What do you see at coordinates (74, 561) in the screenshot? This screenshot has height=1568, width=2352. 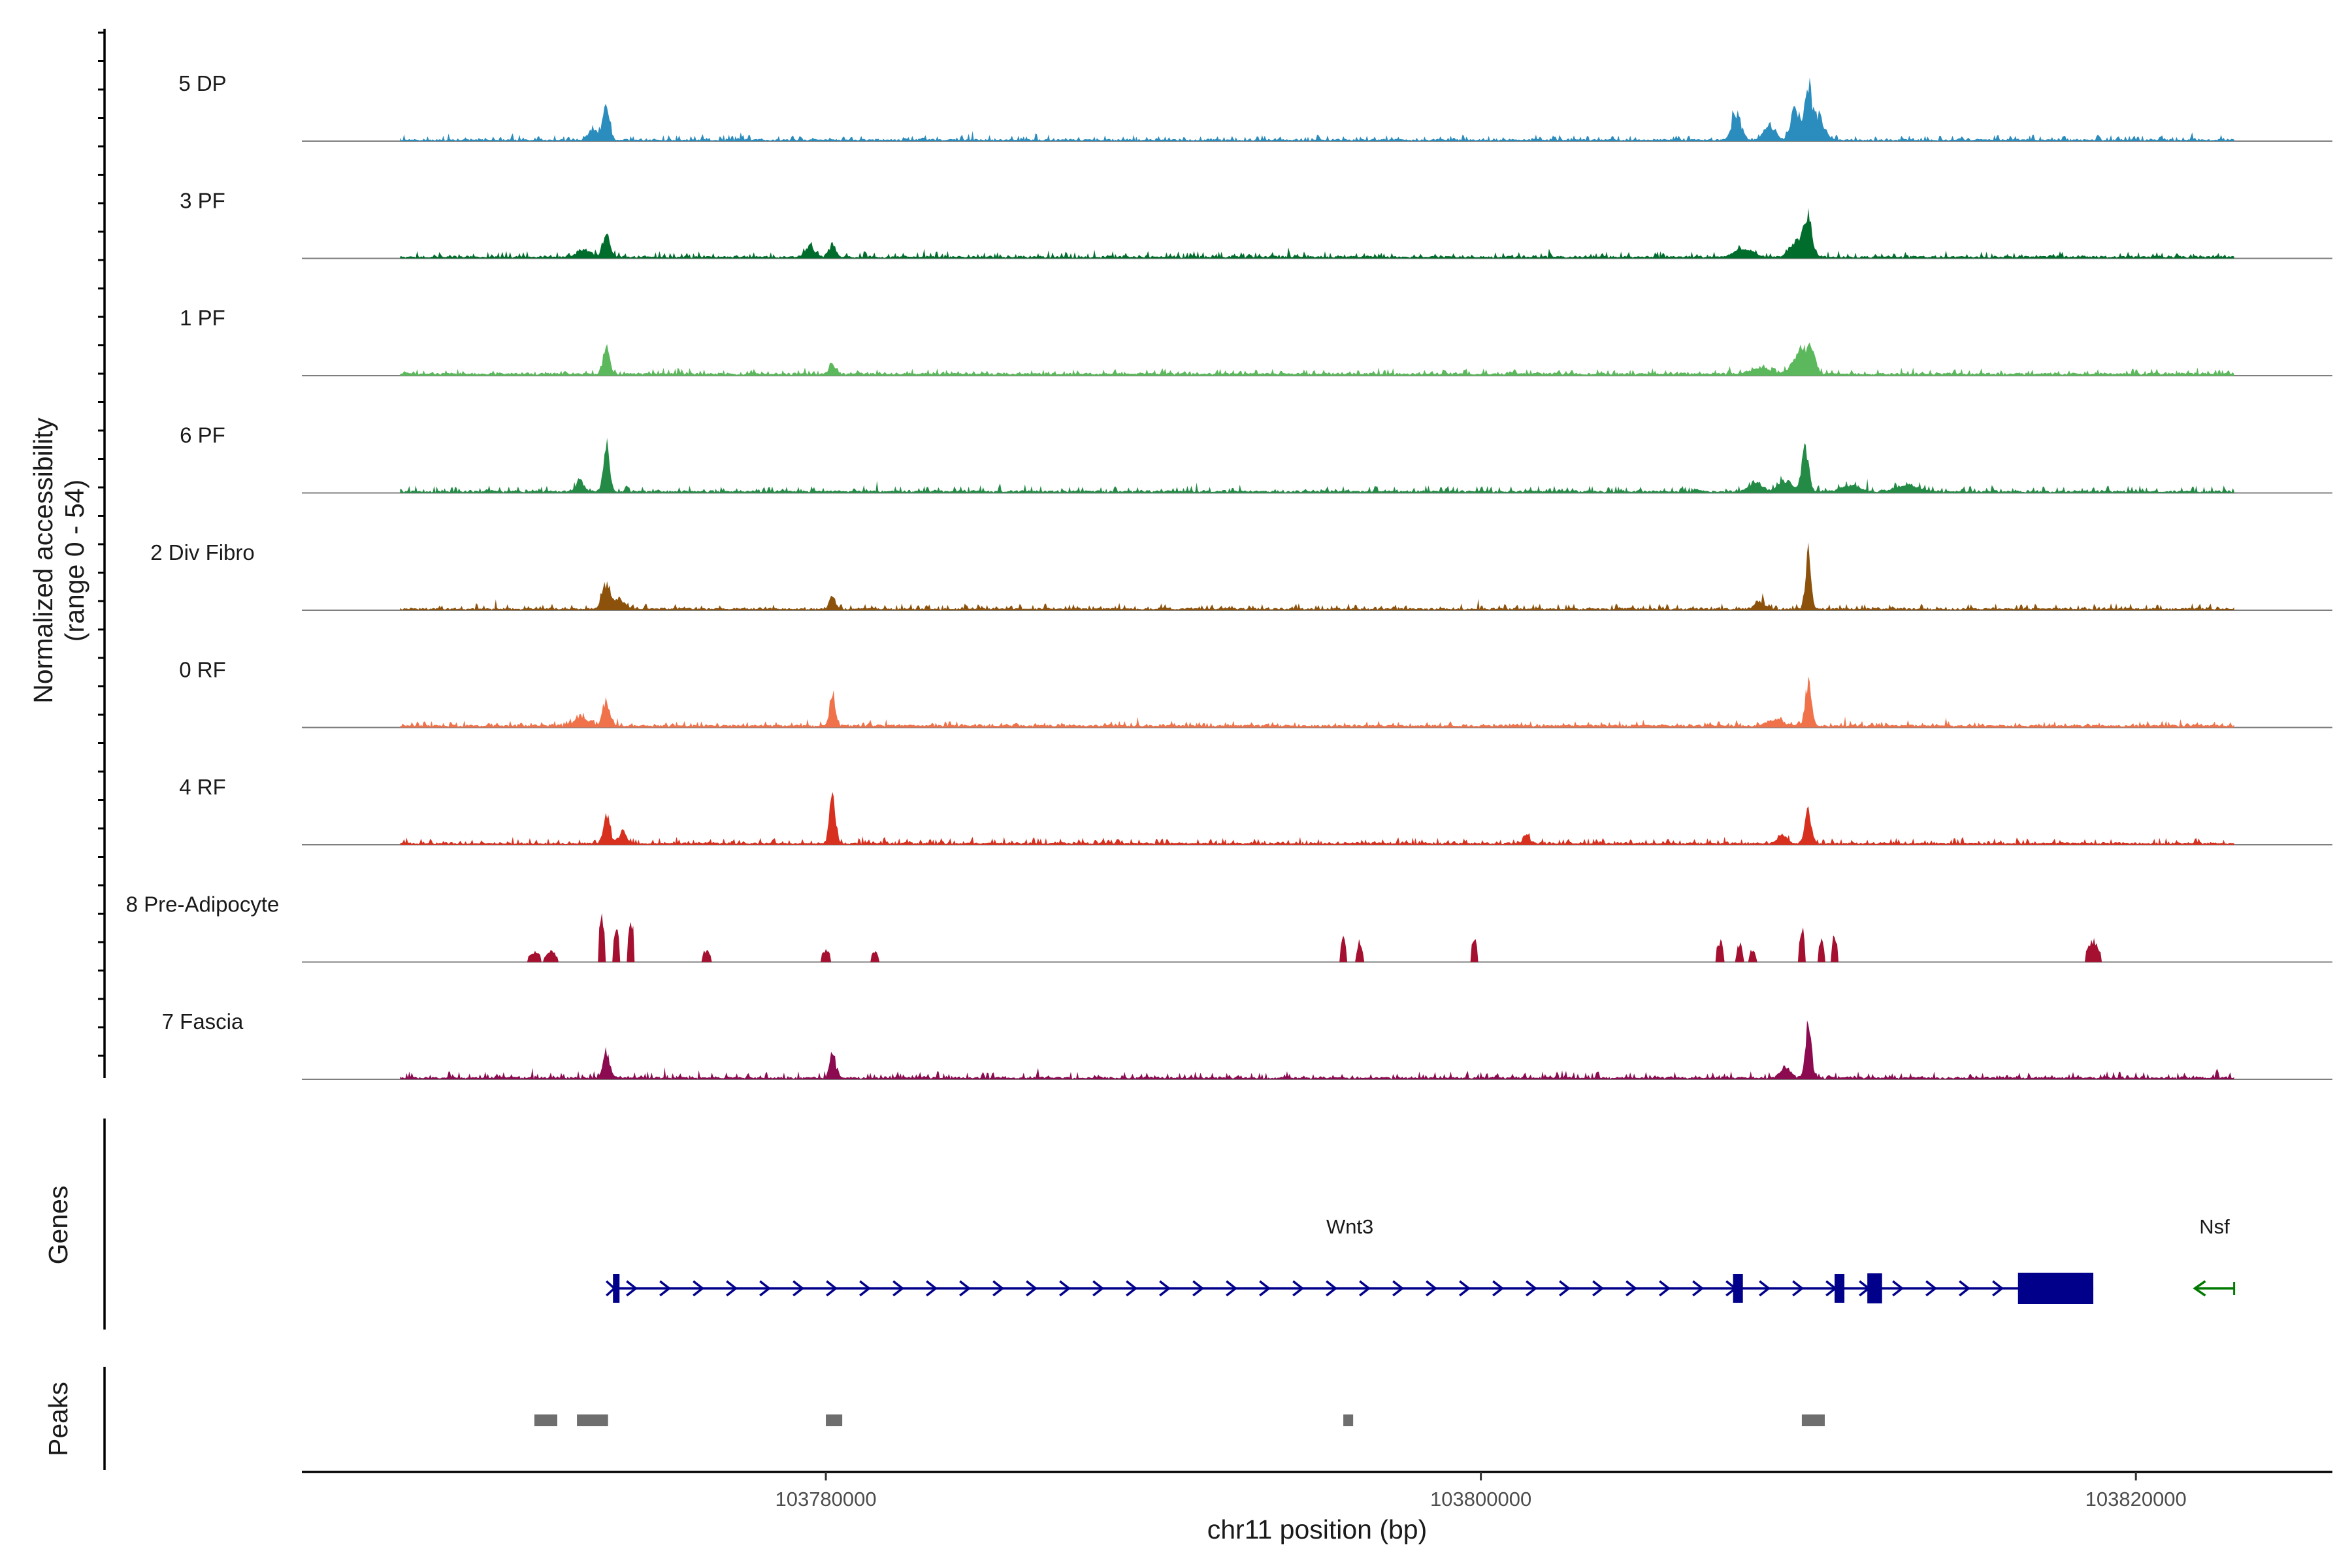 I see `y-axis-range: (range 0 - 54)` at bounding box center [74, 561].